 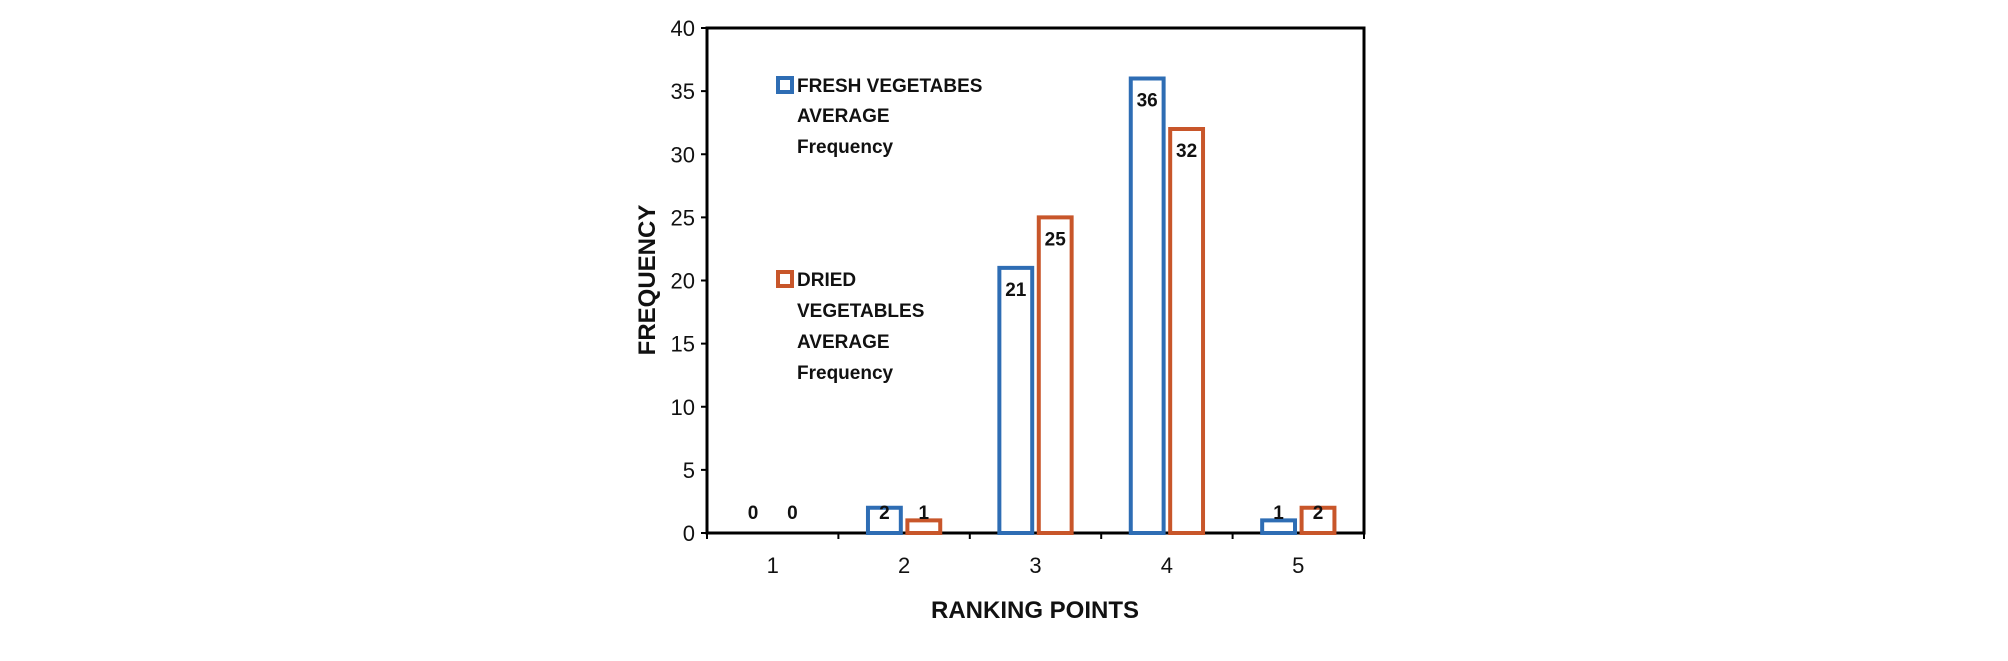 I want to click on legend-dried-line-1: DRIED, so click(x=826, y=280).